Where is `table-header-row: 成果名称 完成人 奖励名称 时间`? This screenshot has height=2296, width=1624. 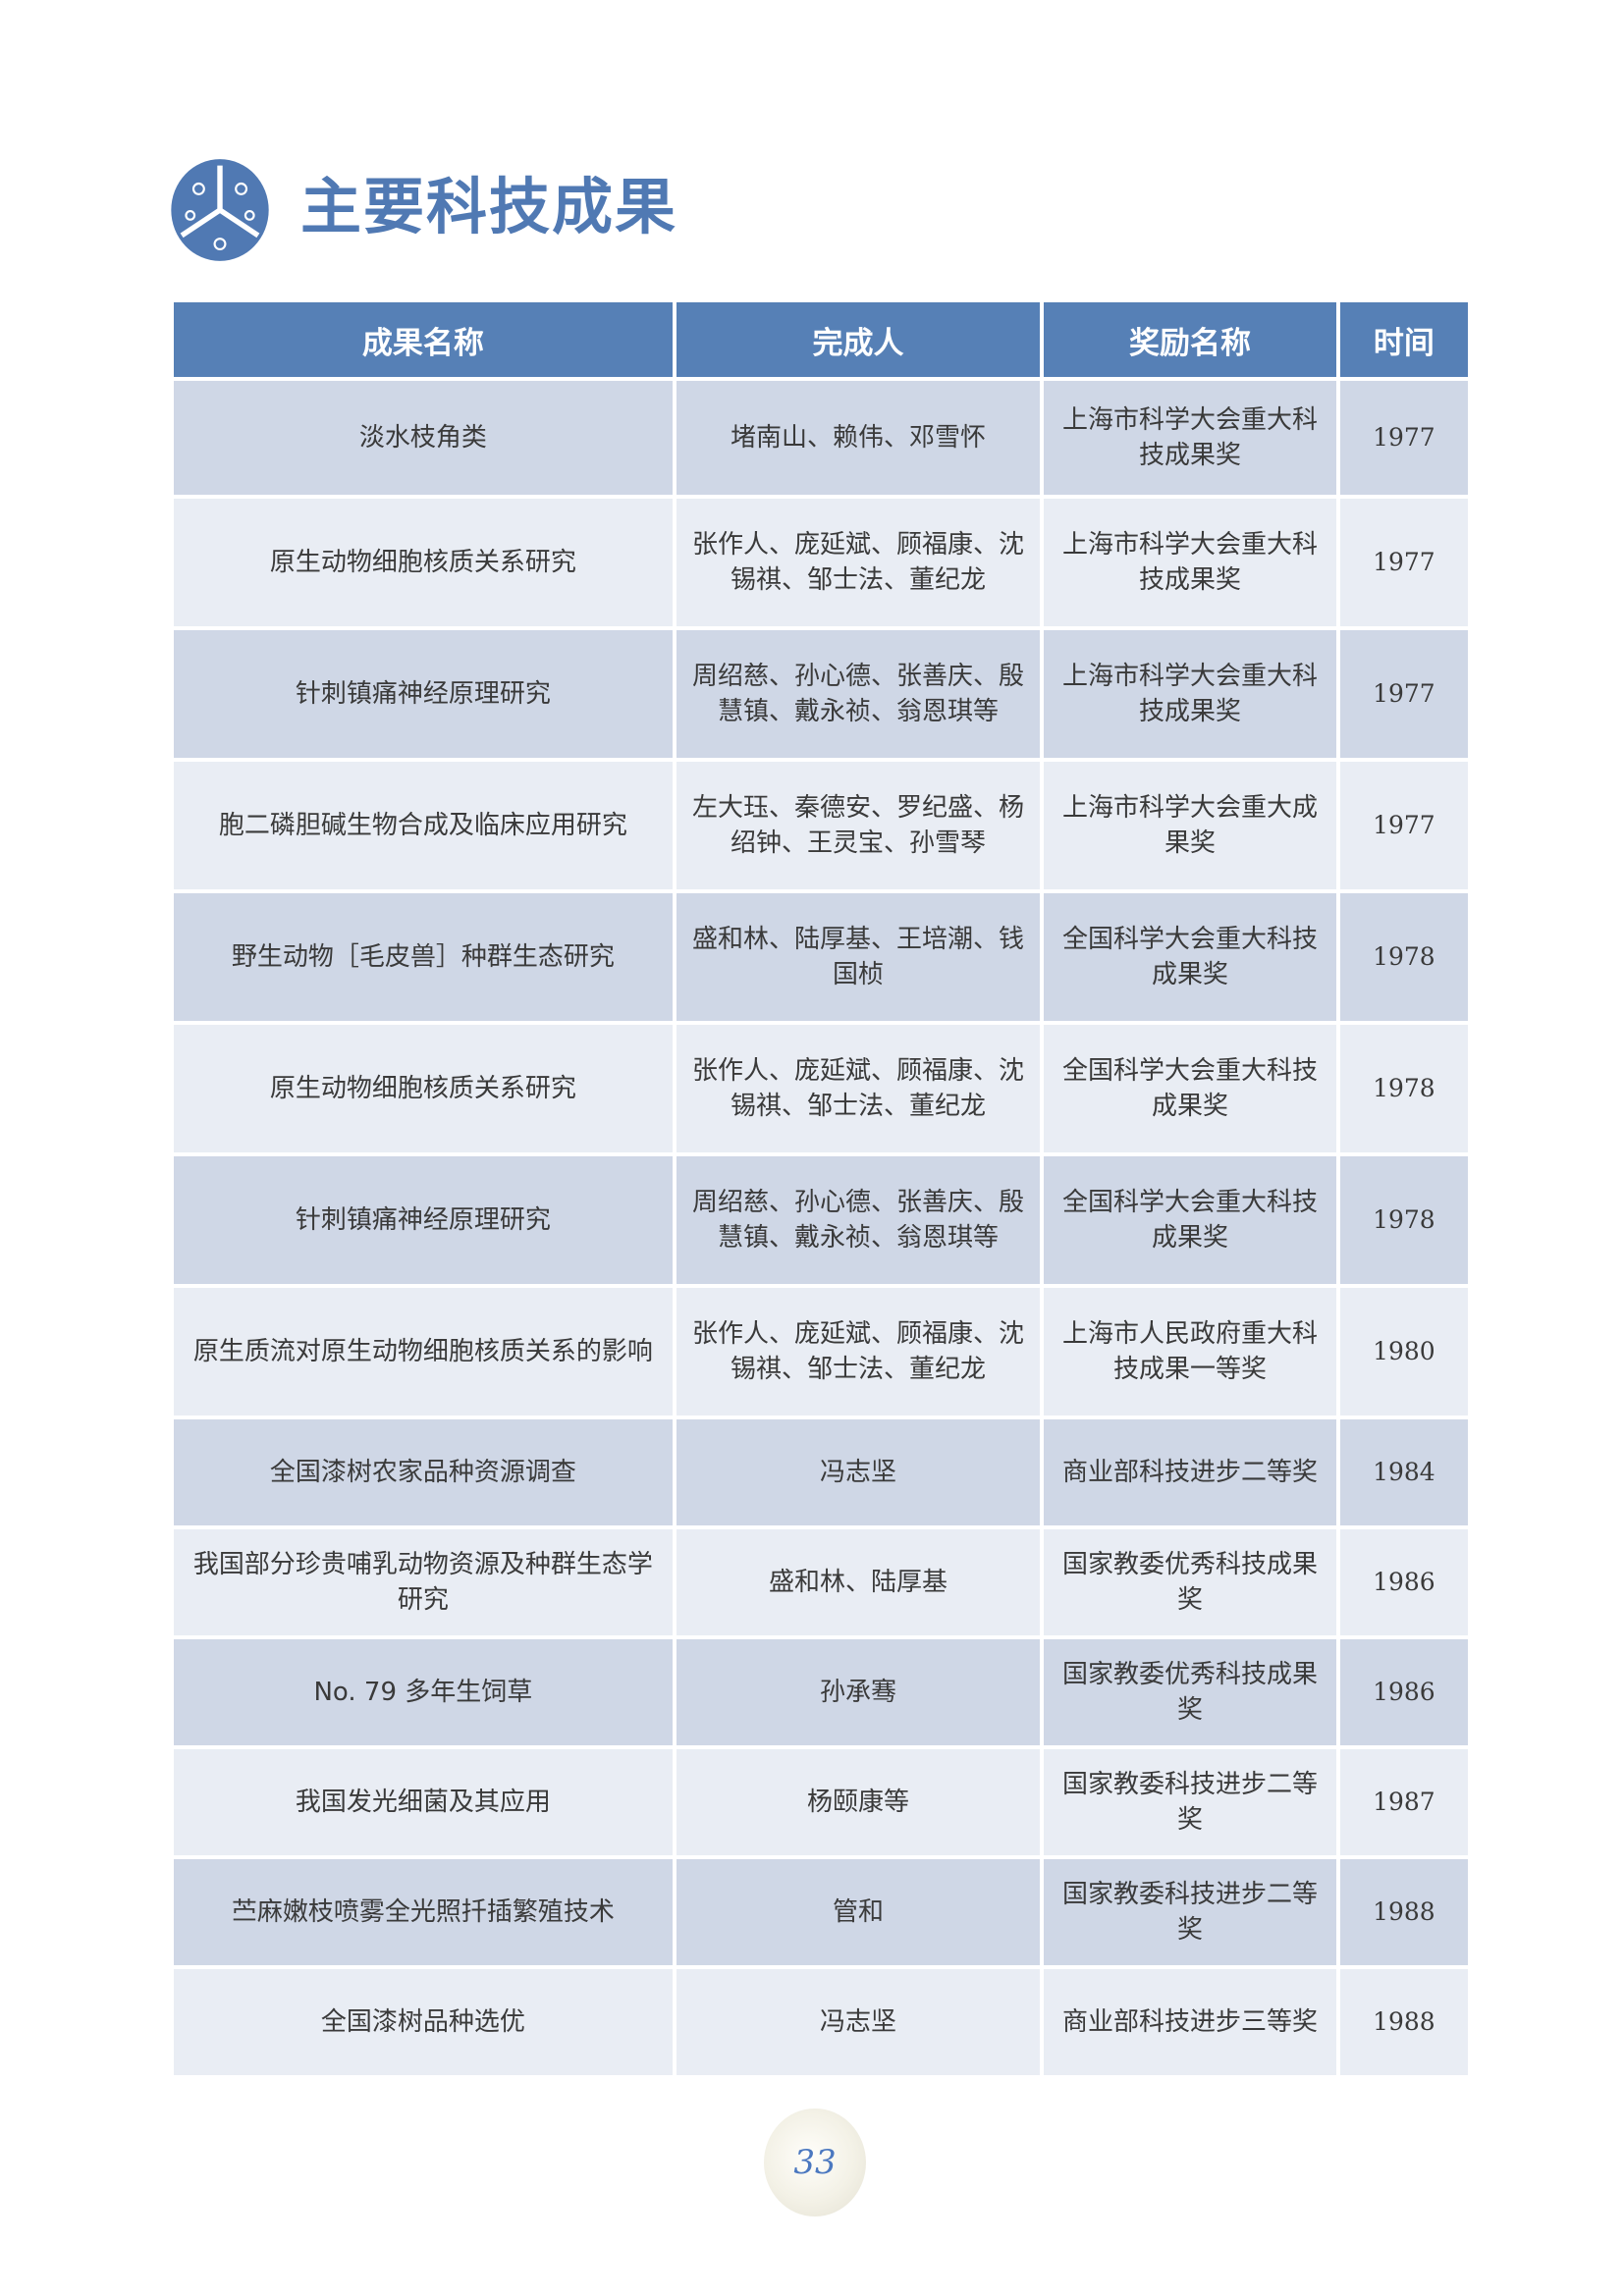
table-header-row: 成果名称 完成人 奖励名称 时间 is located at coordinates (821, 339).